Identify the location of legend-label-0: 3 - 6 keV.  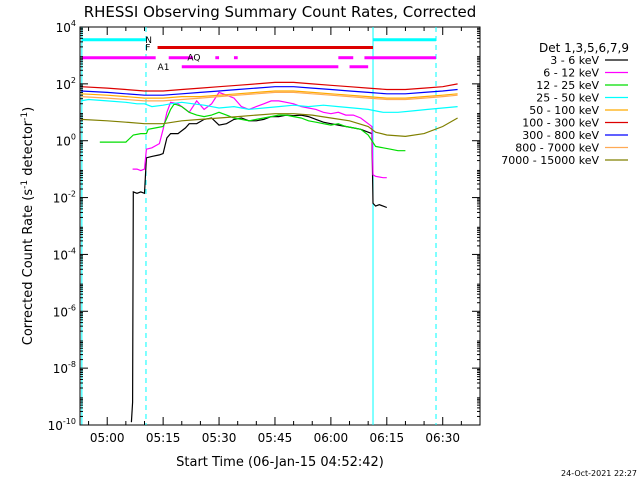
(574, 60).